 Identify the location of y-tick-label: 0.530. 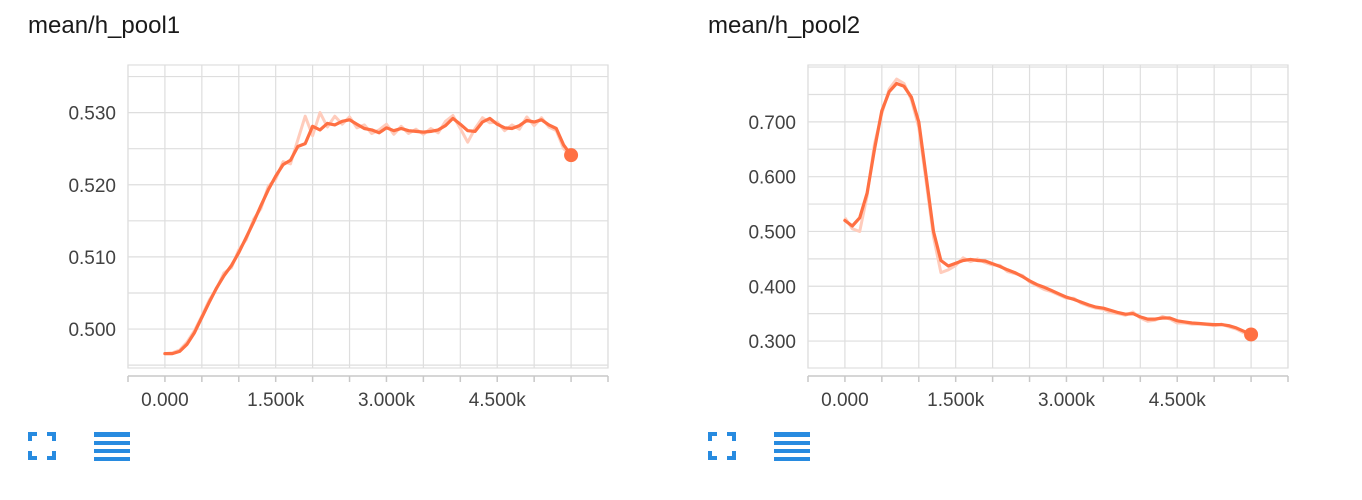
(92, 114).